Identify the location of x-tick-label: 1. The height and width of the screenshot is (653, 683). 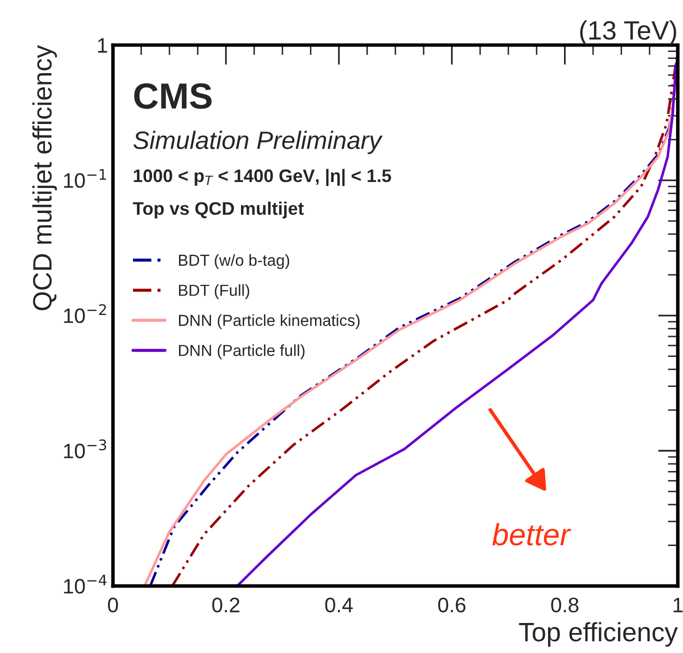
(678, 605).